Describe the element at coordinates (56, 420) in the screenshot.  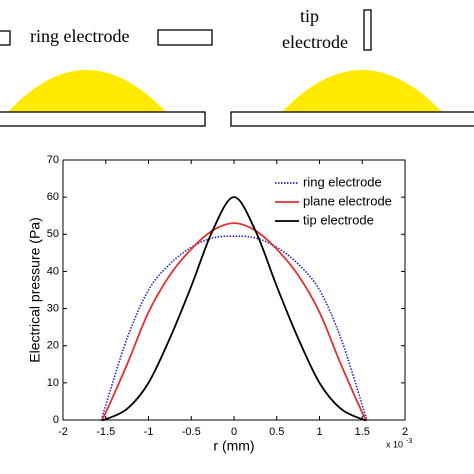
I see `y-tick-label: 0` at that location.